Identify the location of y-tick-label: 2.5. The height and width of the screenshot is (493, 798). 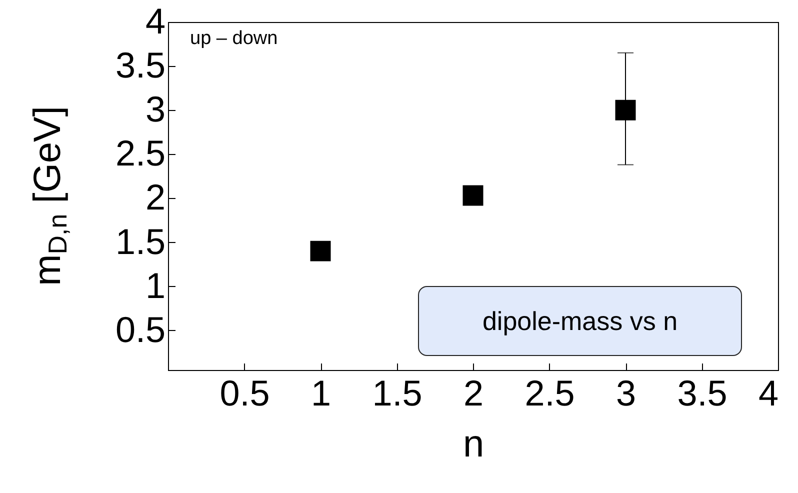
(140, 153).